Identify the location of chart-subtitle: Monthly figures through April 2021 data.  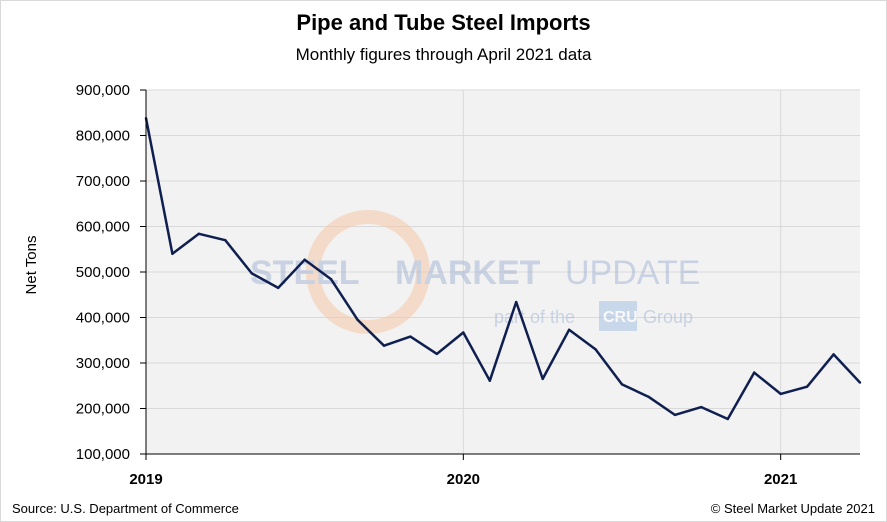
(443, 54).